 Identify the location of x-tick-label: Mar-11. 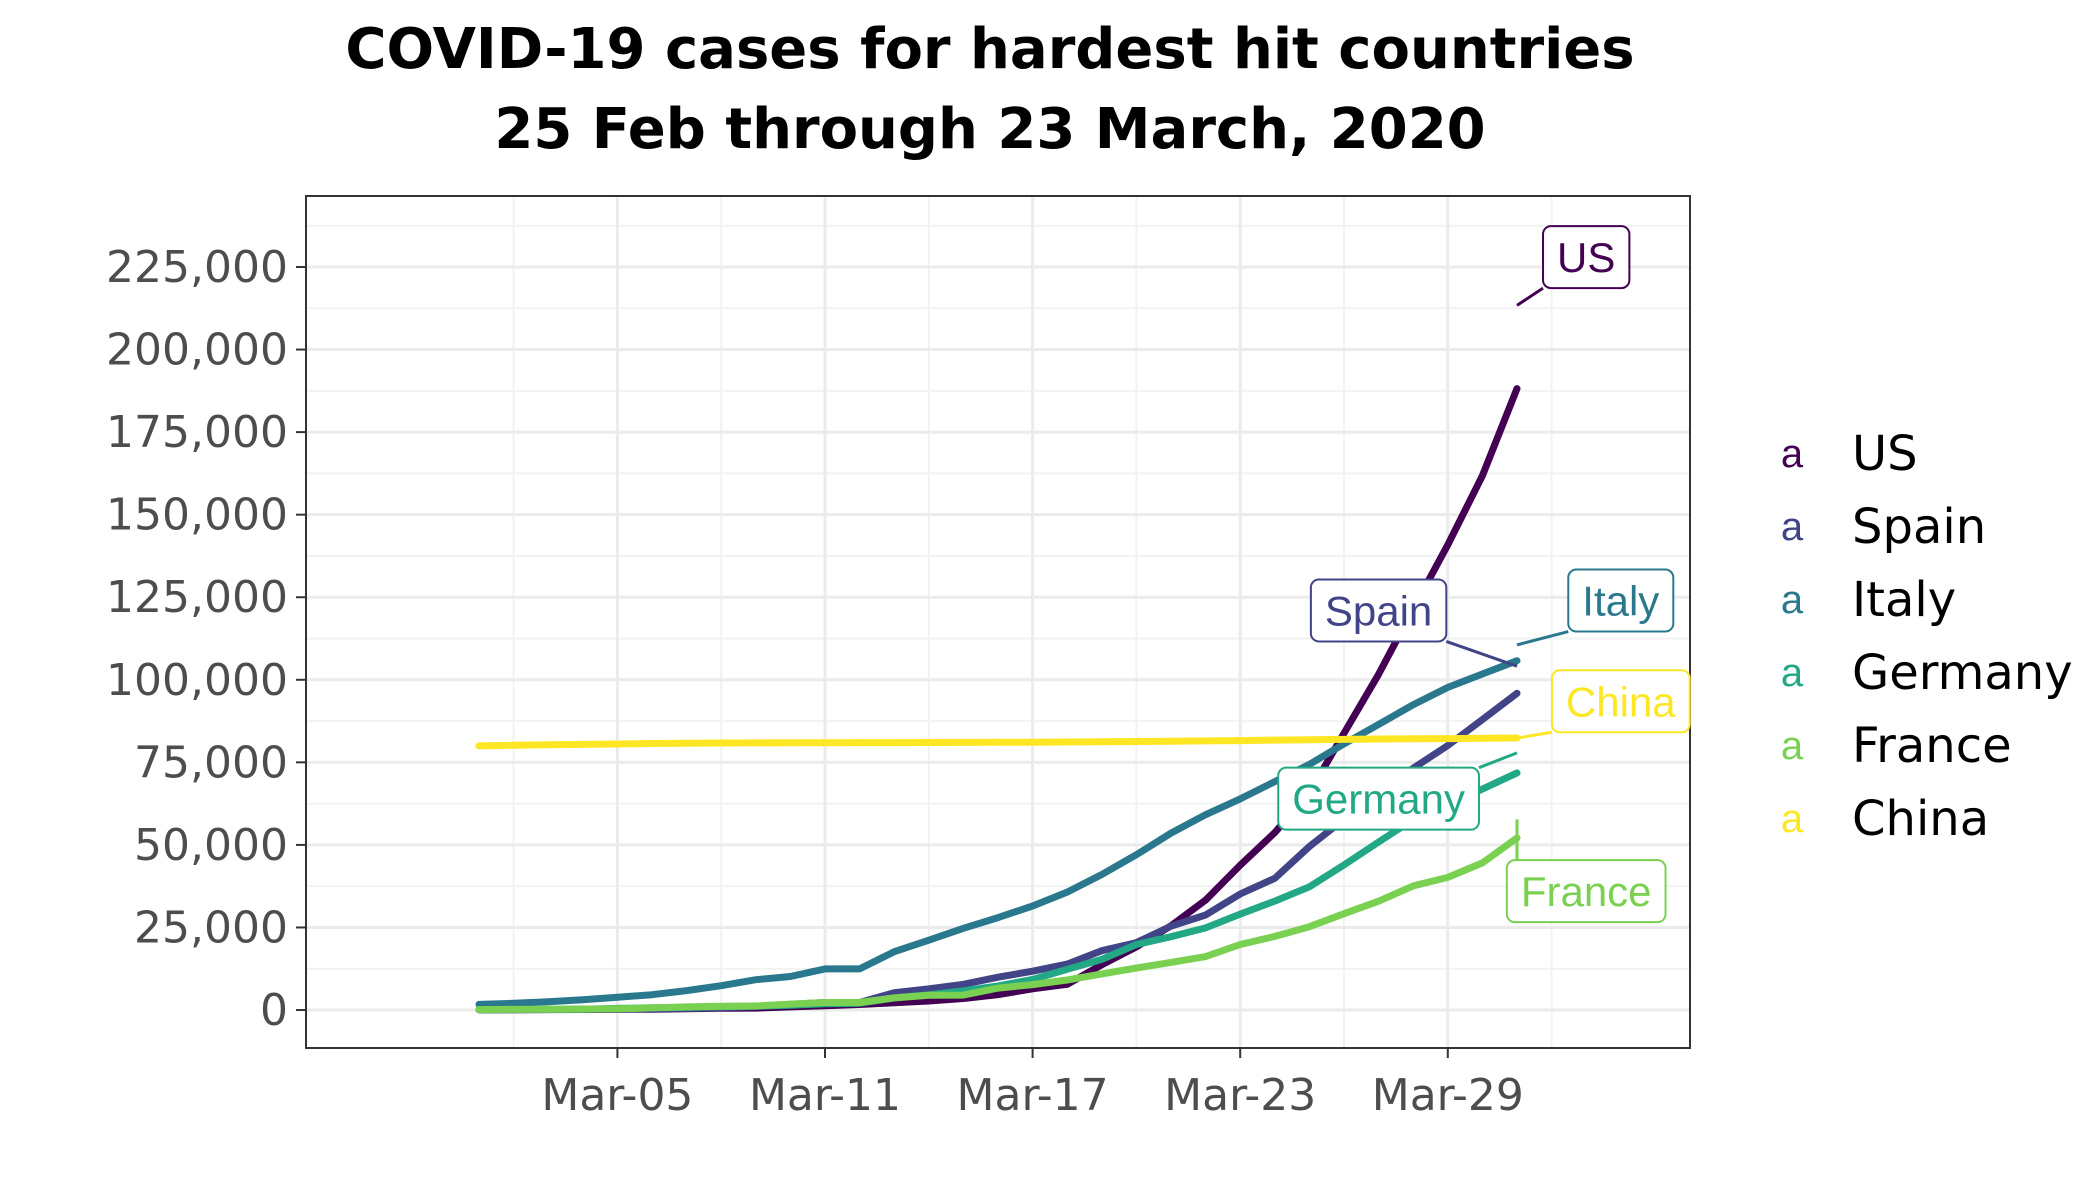
(825, 1095).